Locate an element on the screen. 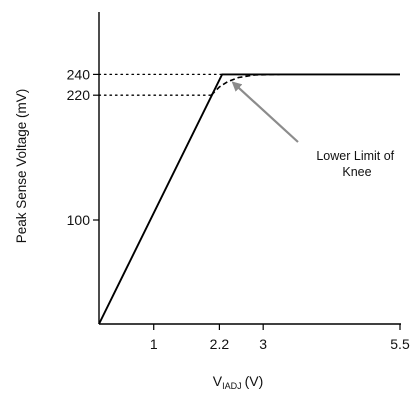 This screenshot has height=394, width=415. annotation: Lower Limit of Knee is located at coordinates (314, 130).